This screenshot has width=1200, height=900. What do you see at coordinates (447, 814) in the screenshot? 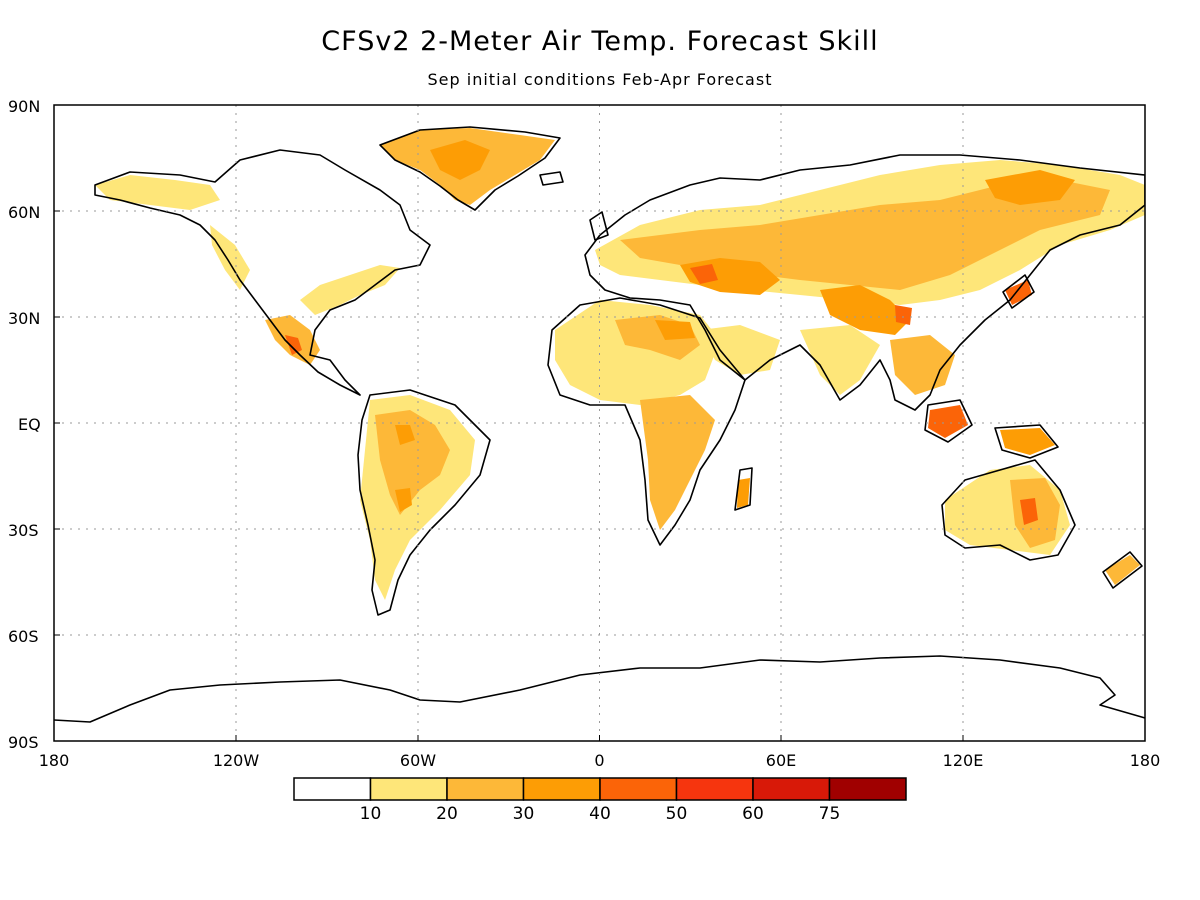
I see `colorbar-label: 20` at bounding box center [447, 814].